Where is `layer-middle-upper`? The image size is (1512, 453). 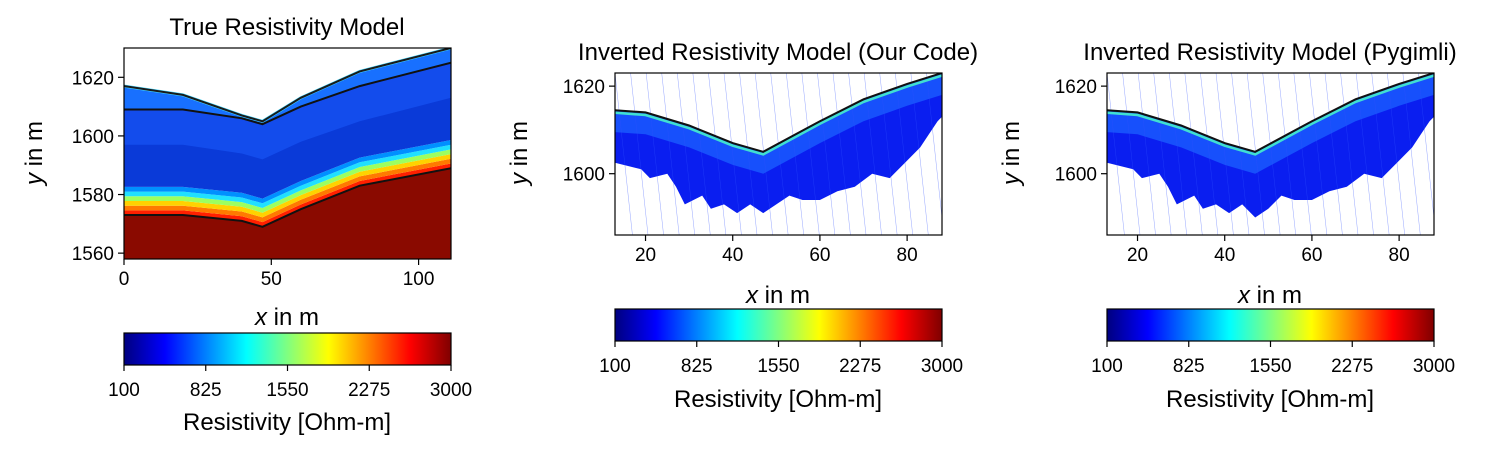
layer-middle-upper is located at coordinates (287, 111).